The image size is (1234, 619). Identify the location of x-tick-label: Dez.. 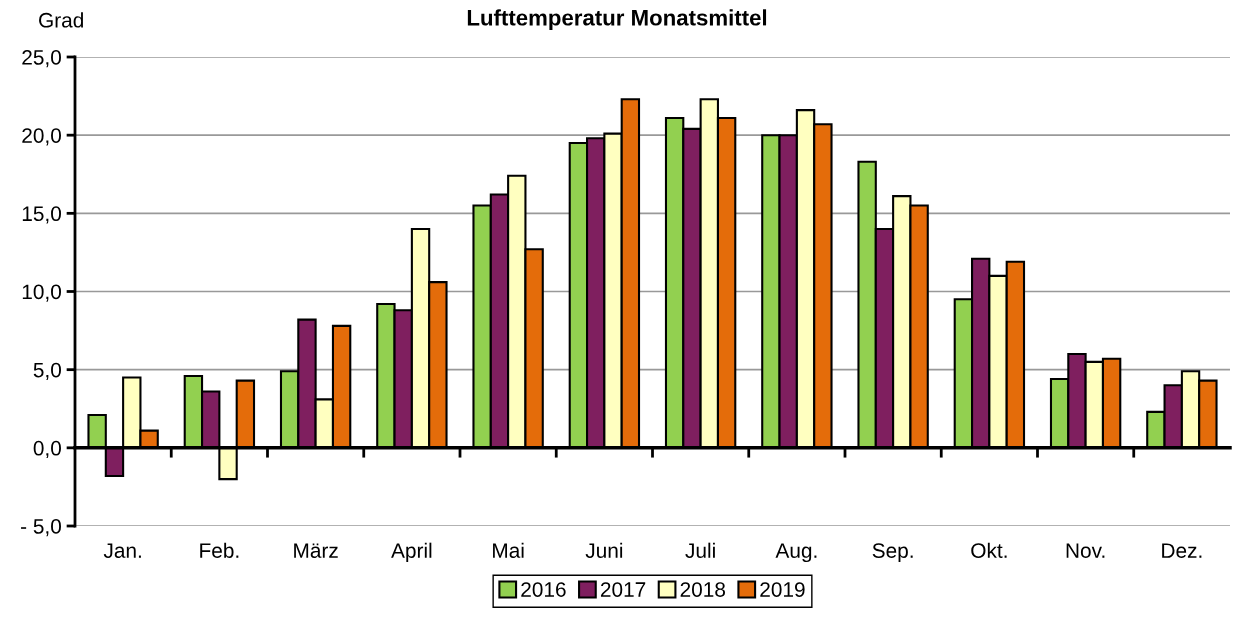
(1182, 550).